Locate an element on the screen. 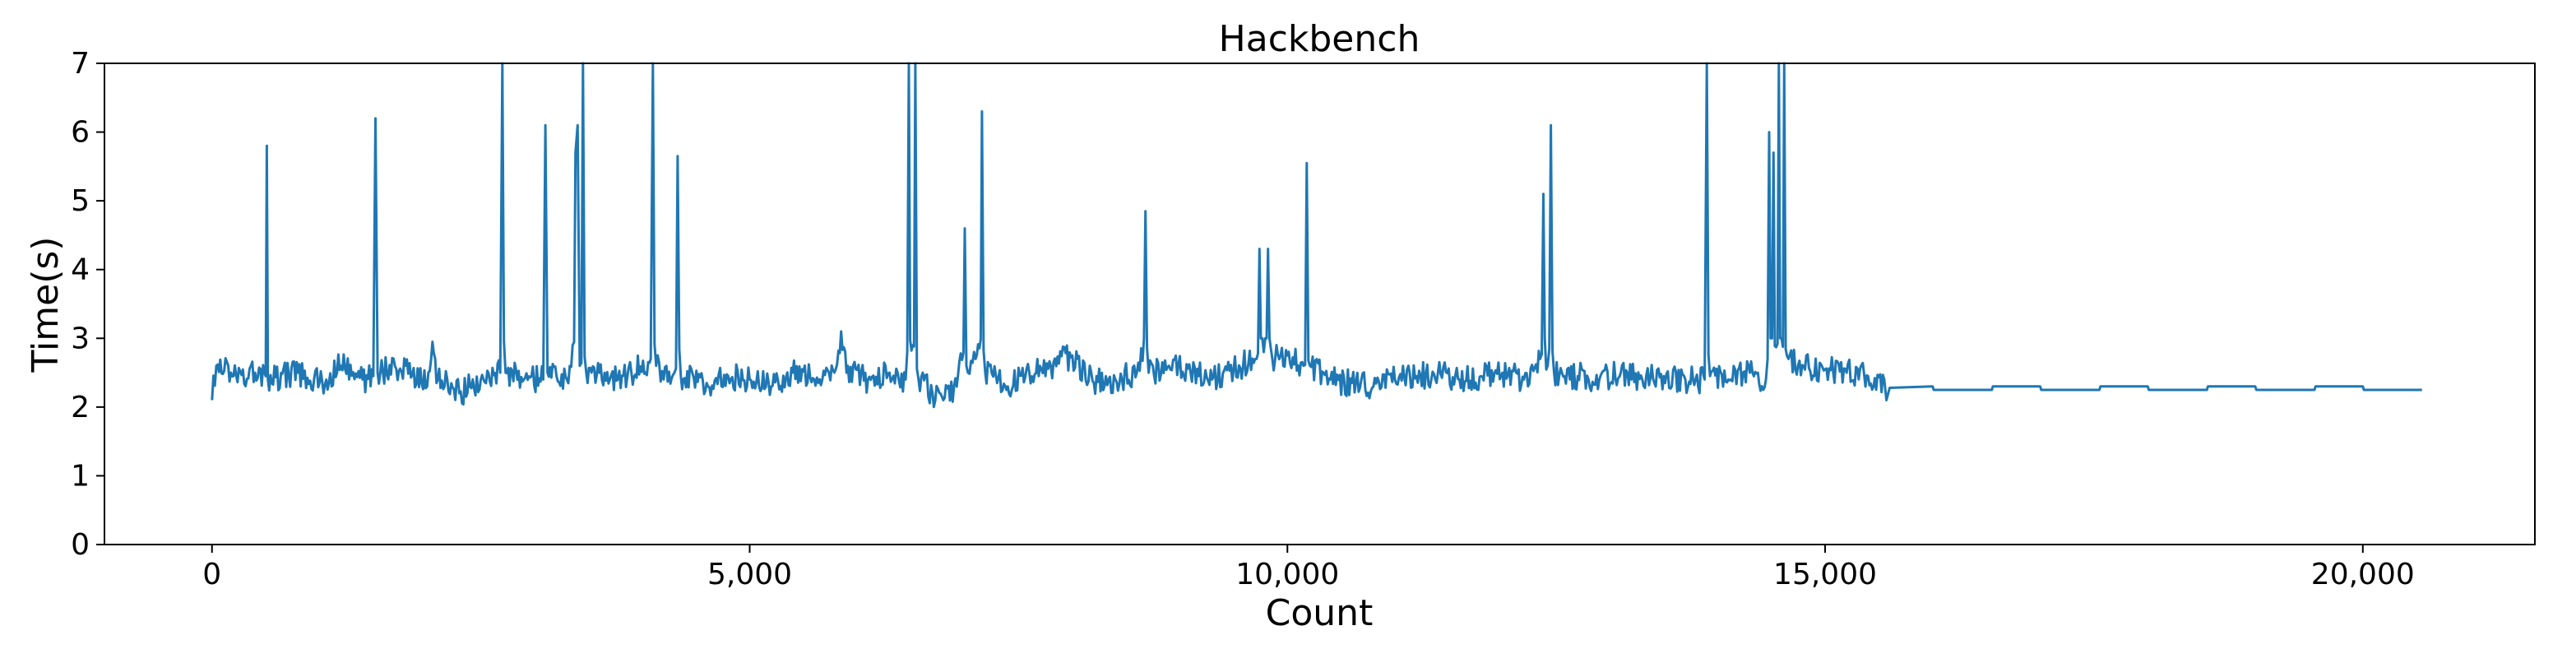  y-tick-label: 3 is located at coordinates (81, 338).